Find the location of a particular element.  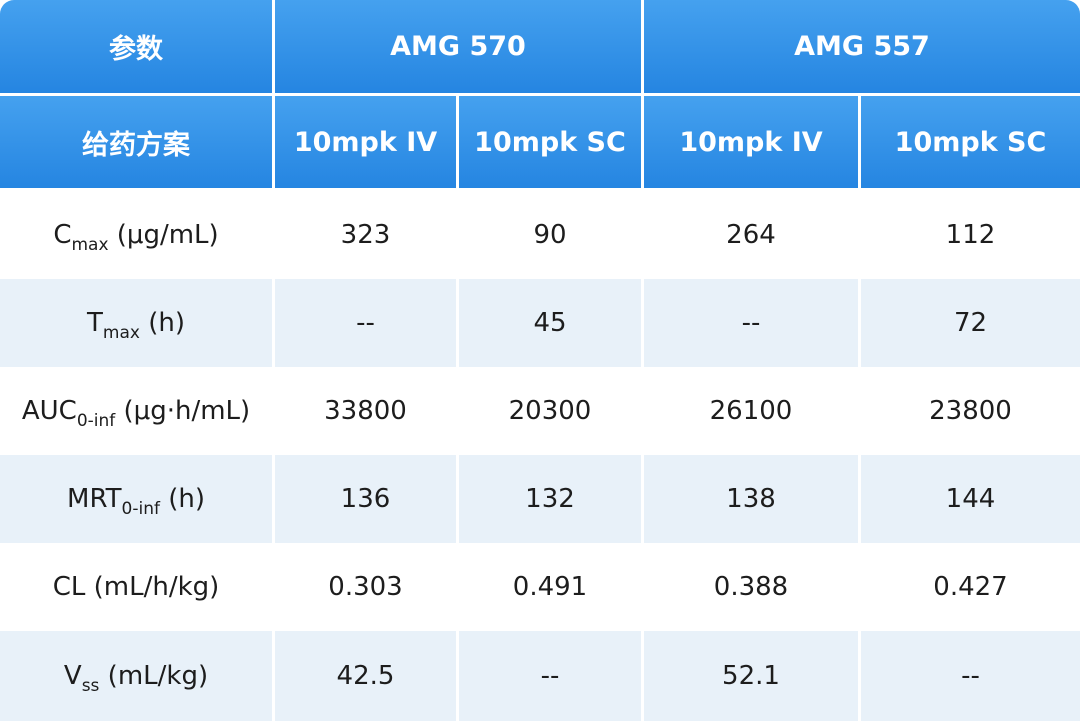

regimen-header: 给药方案 is located at coordinates (137, 143).